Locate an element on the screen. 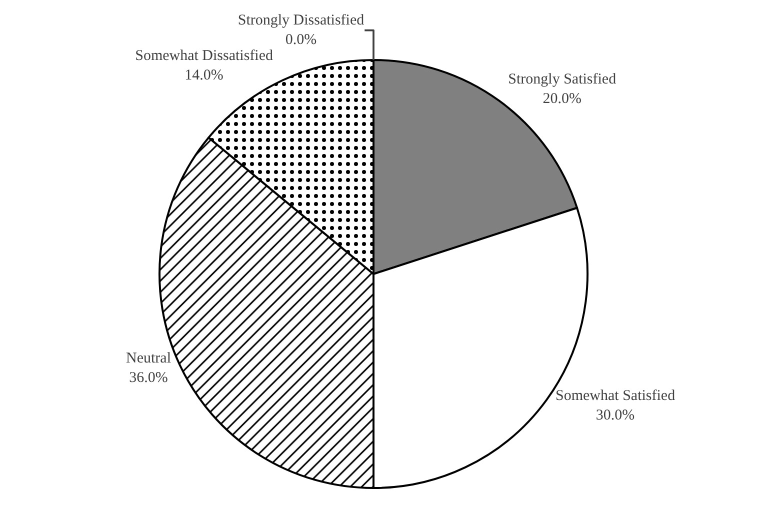 Image resolution: width=760 pixels, height=508 pixels. slice-label: Somewhat Satisfied is located at coordinates (616, 396).